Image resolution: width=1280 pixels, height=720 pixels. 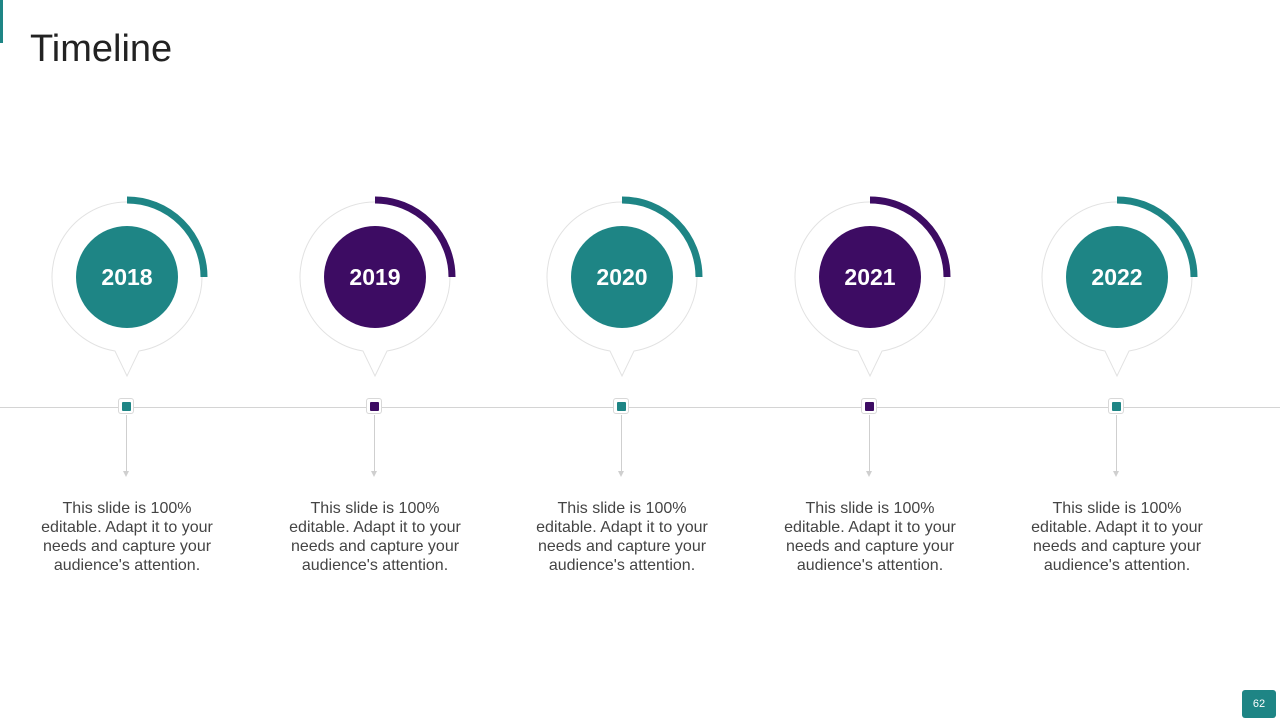 I want to click on year-badge: 2018, so click(x=127, y=277).